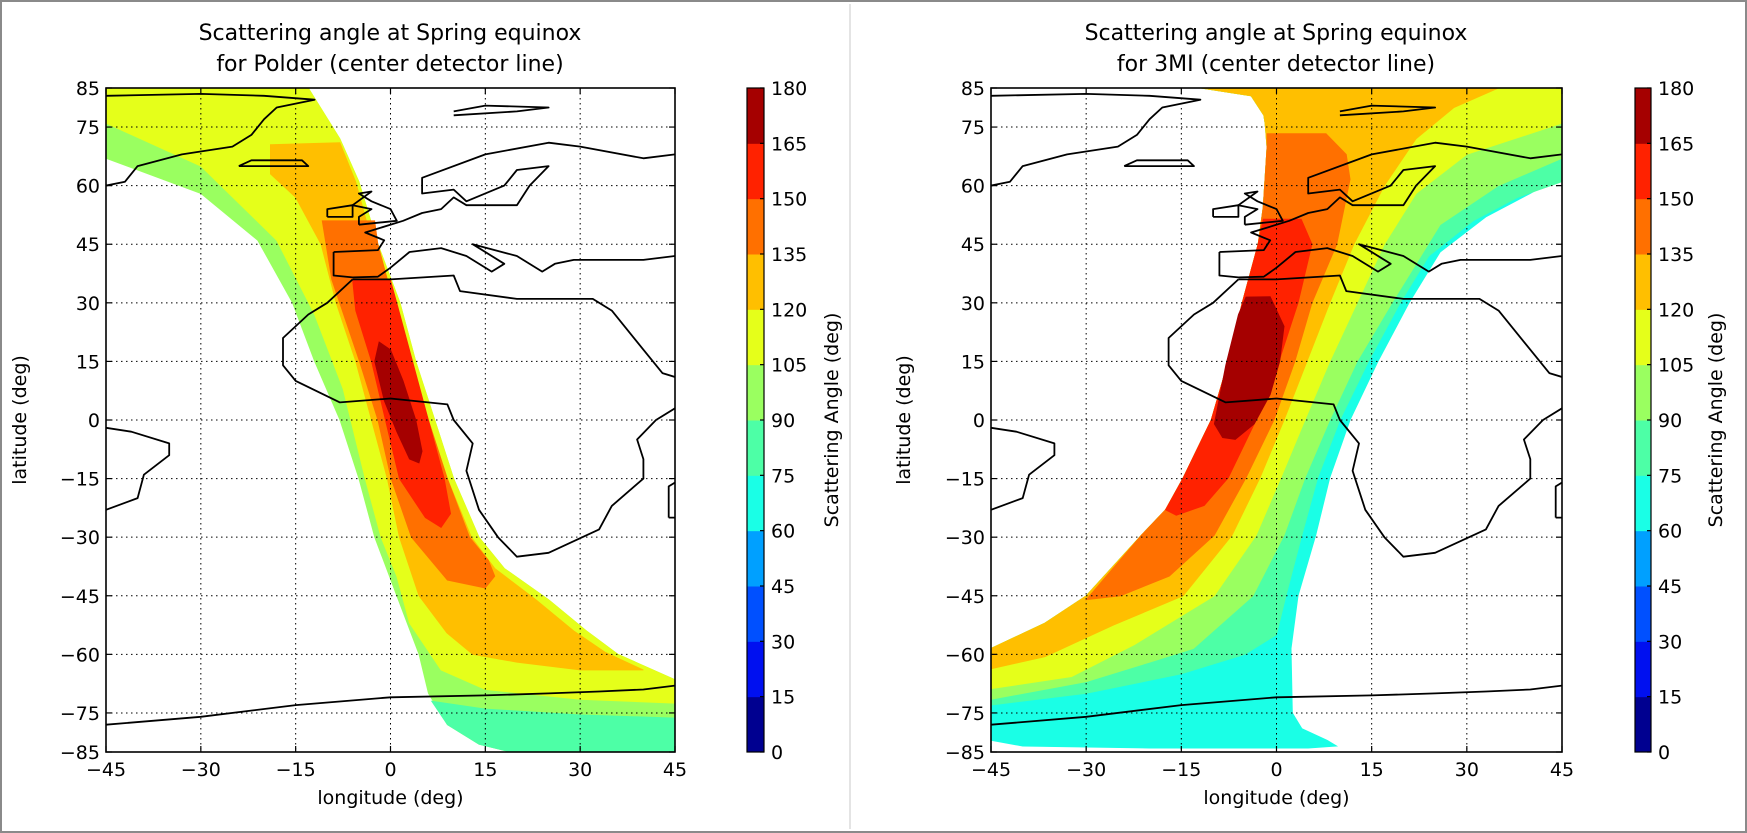  I want to click on colorbar-tick-label: 135, so click(789, 255).